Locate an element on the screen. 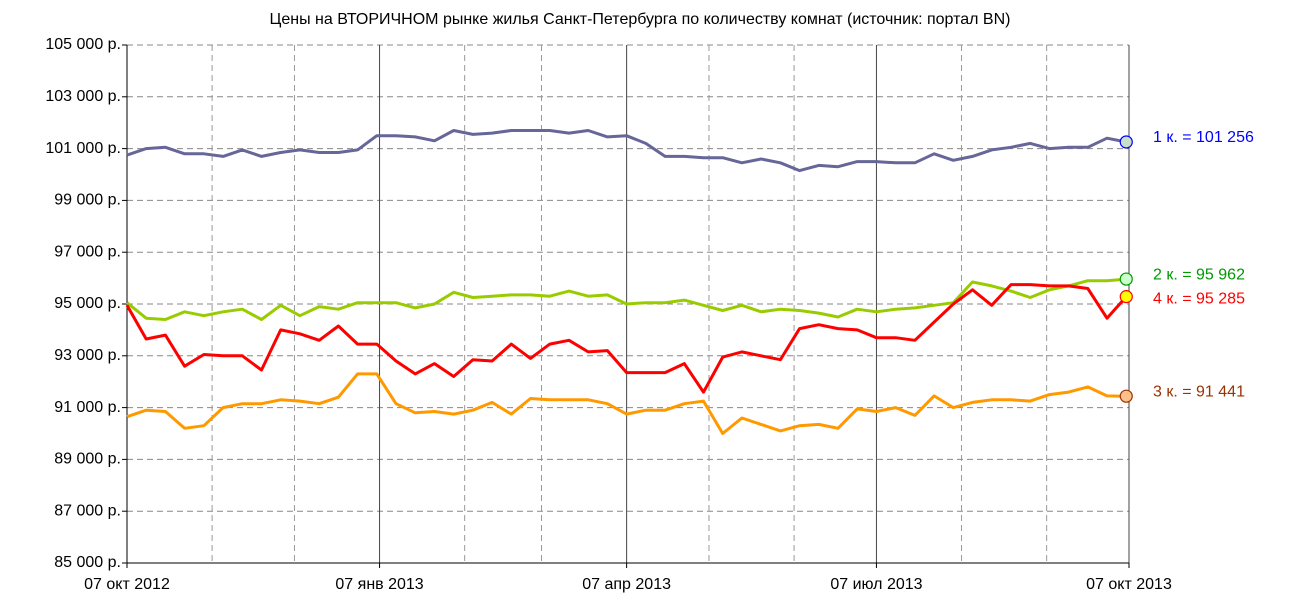  end-label: 2 к. = 95 962 is located at coordinates (1199, 274).